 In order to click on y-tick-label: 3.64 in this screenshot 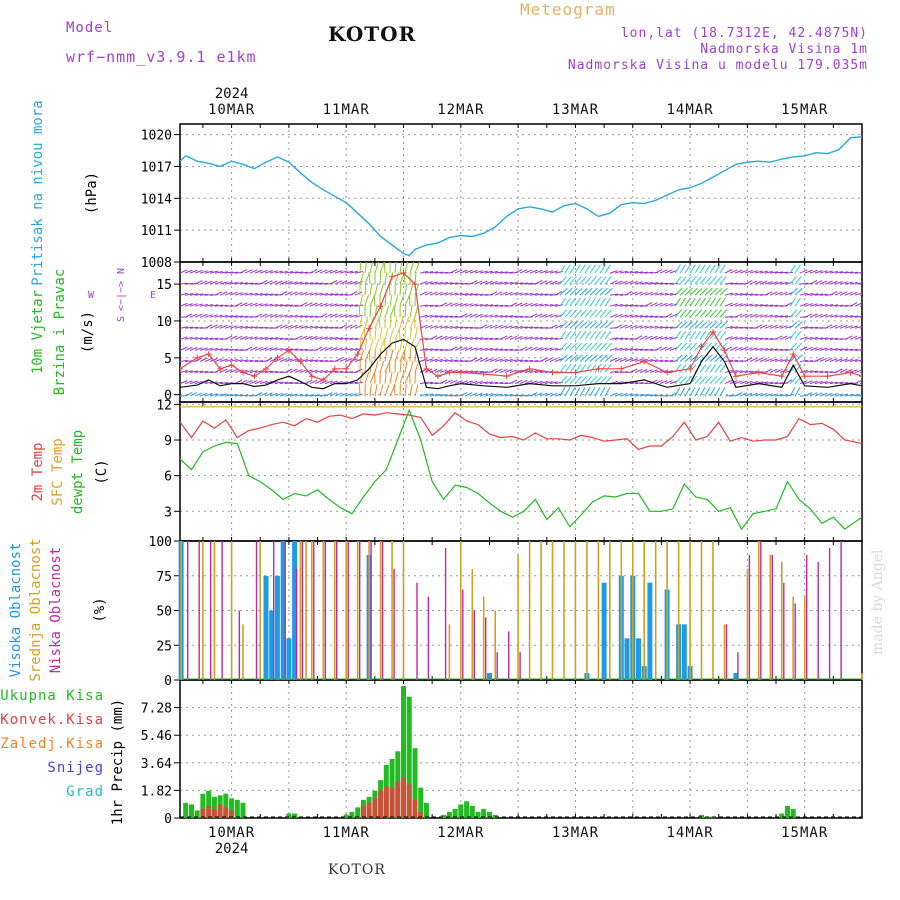, I will do `click(156, 764)`.